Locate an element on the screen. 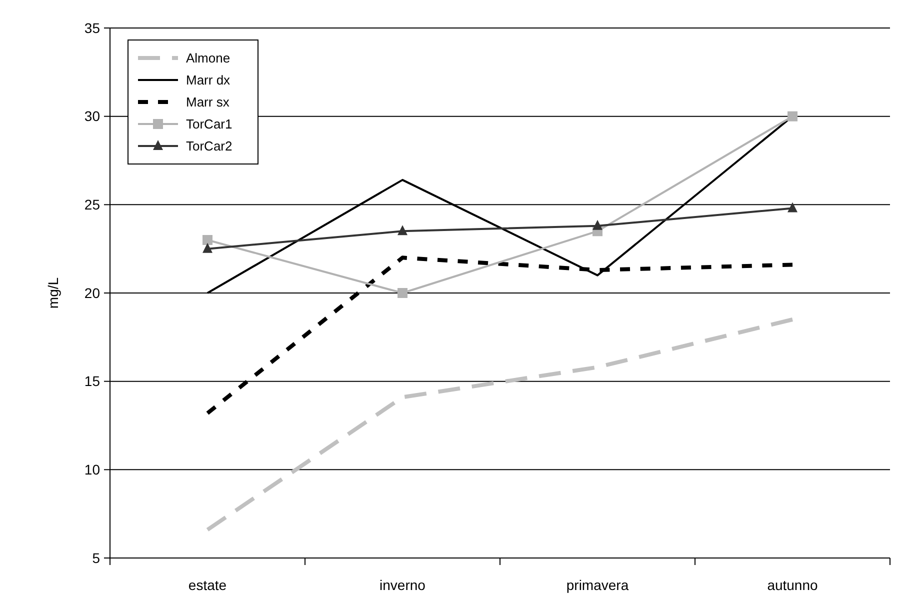 This screenshot has height=608, width=898. x-tick-label: primavera is located at coordinates (597, 585).